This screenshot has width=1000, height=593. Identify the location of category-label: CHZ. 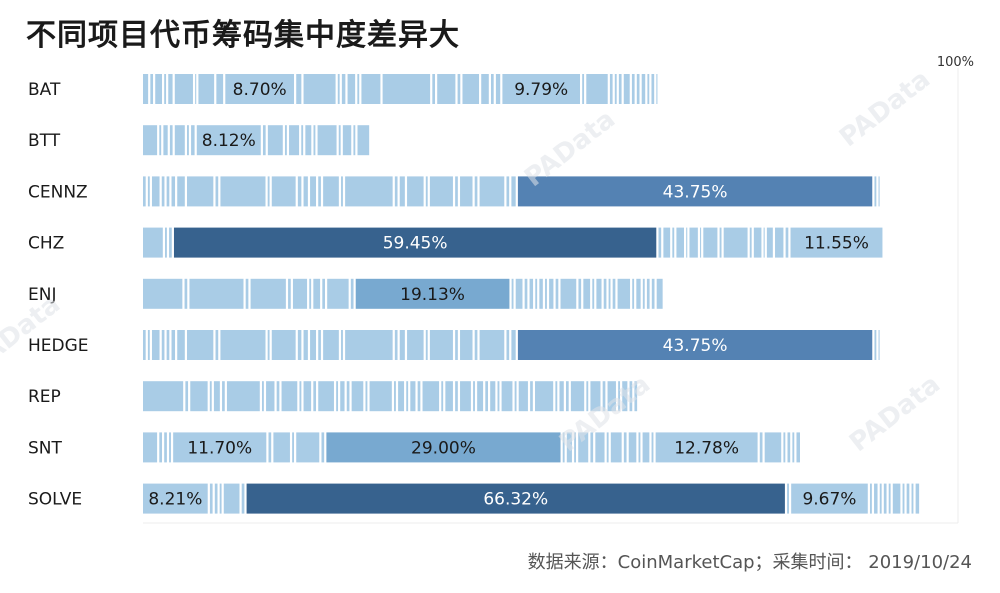
(46, 244).